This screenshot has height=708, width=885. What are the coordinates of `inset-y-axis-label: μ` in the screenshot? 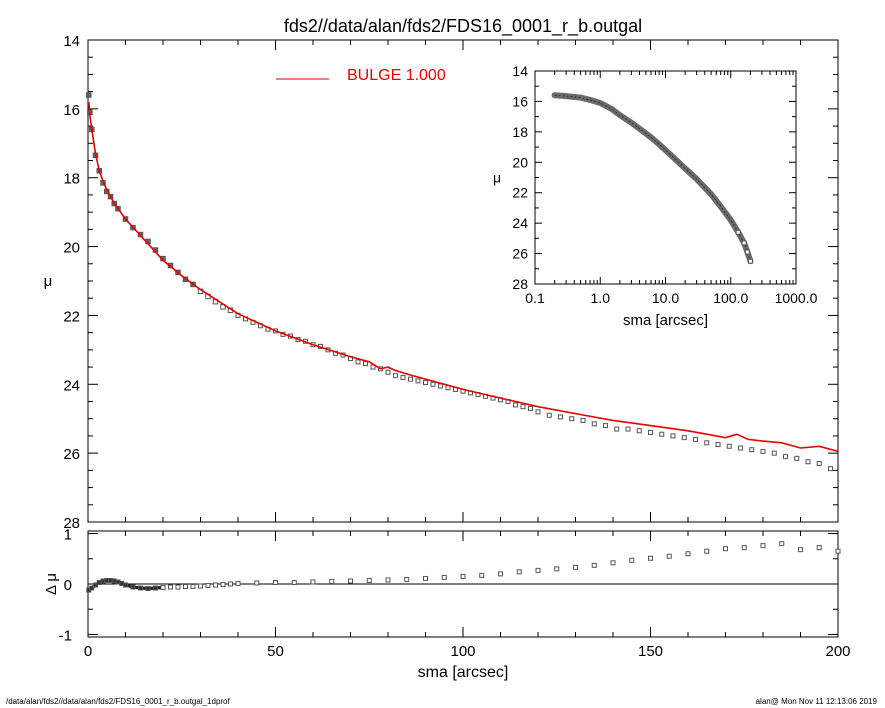 It's located at (497, 178).